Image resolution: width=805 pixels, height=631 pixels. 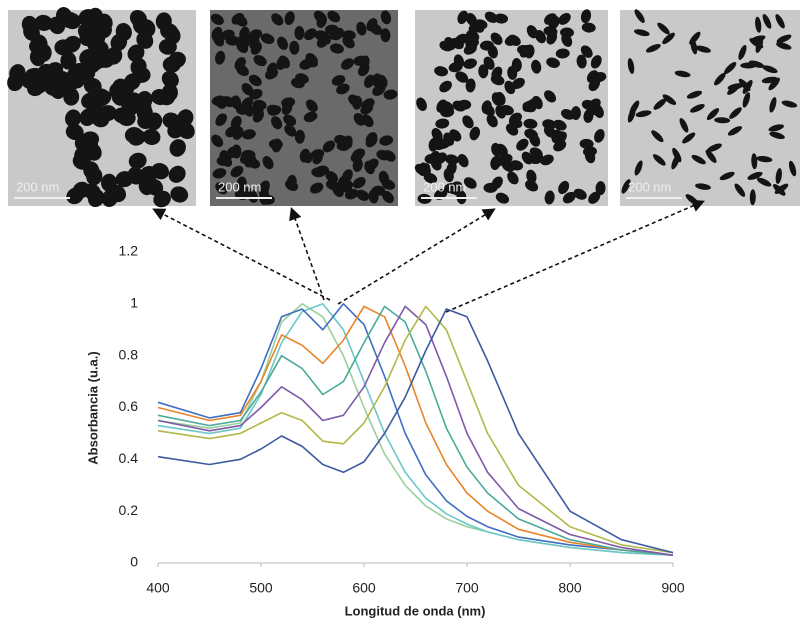 I want to click on x-tick-label: 700, so click(x=467, y=588).